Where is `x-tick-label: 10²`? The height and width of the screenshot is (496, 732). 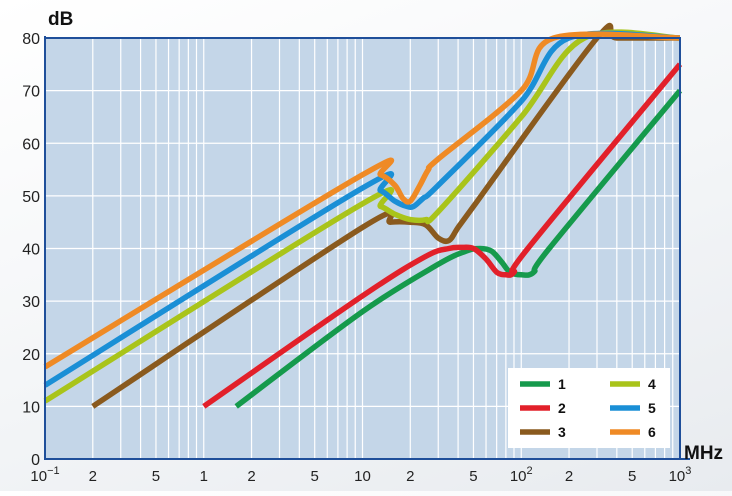
x-tick-label: 10² is located at coordinates (521, 475).